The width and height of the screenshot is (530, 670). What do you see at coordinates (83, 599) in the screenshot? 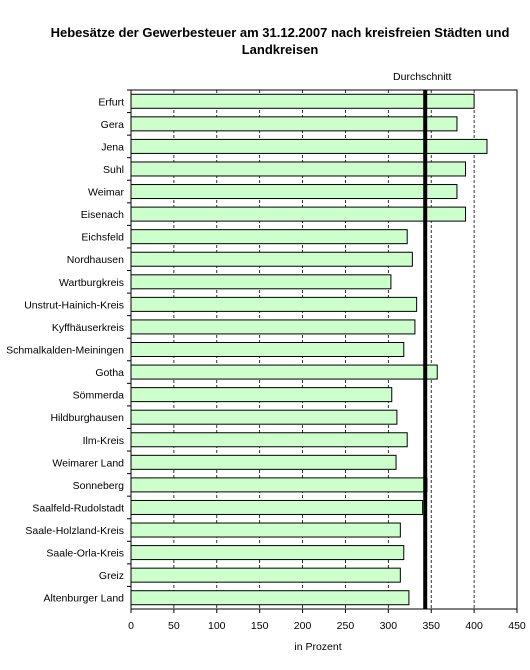
I see `category-label: Altenburger Land` at bounding box center [83, 599].